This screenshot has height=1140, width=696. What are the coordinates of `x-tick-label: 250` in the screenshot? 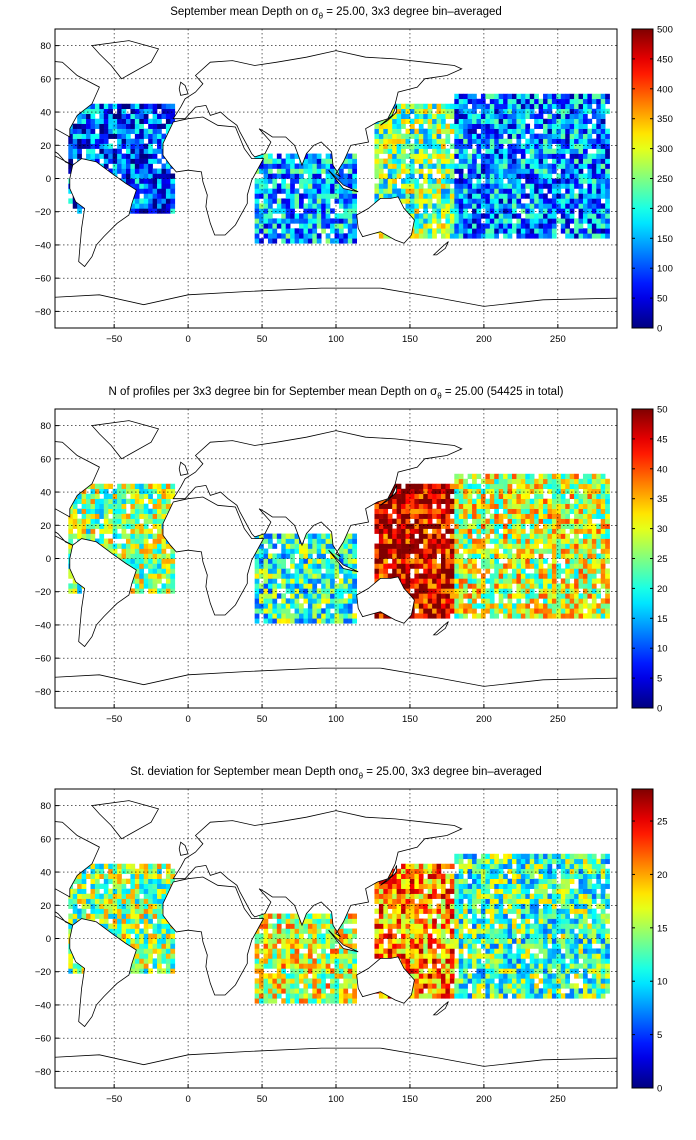 It's located at (558, 339).